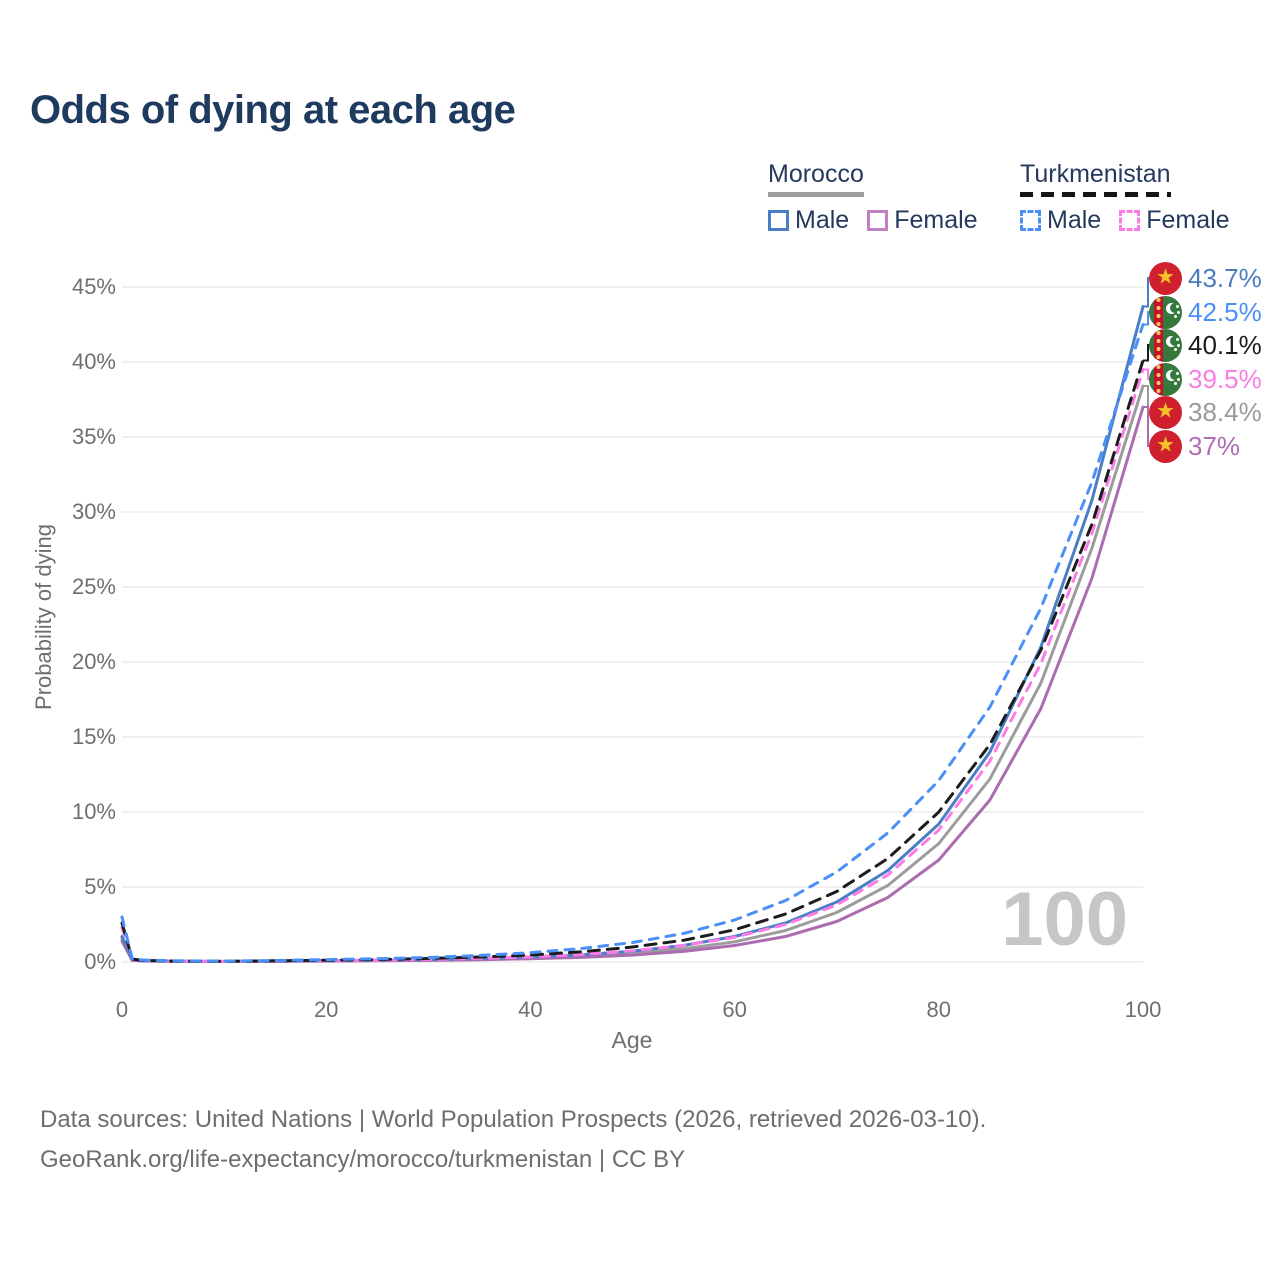 The image size is (1280, 1280). I want to click on legend-item-turkmenistan-female: Female, so click(1188, 220).